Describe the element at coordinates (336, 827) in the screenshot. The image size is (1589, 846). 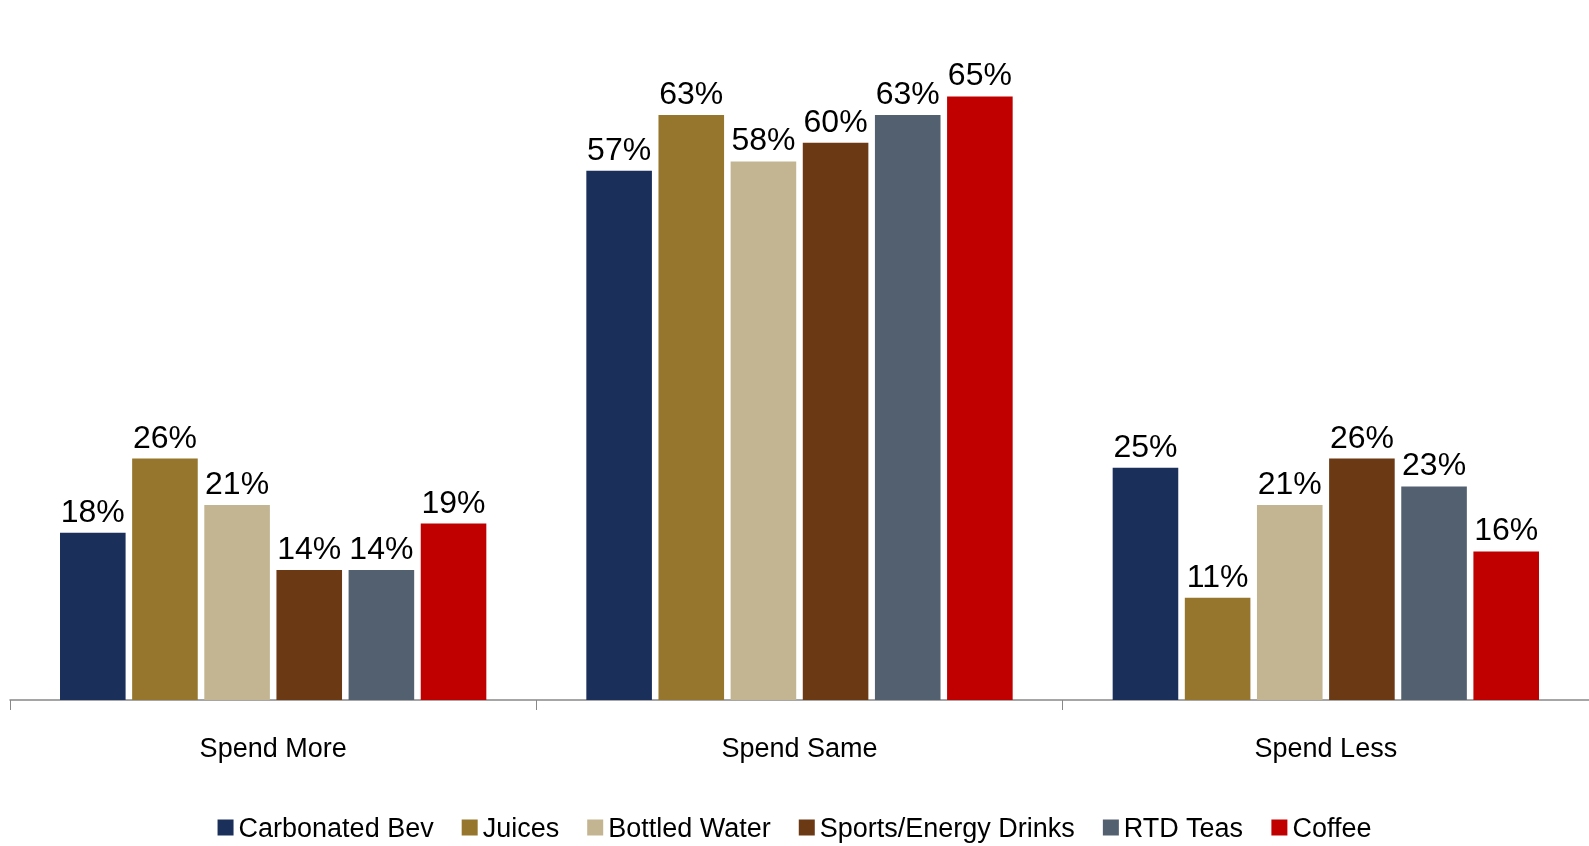
I see `legend-label: Carbonated Bev` at that location.